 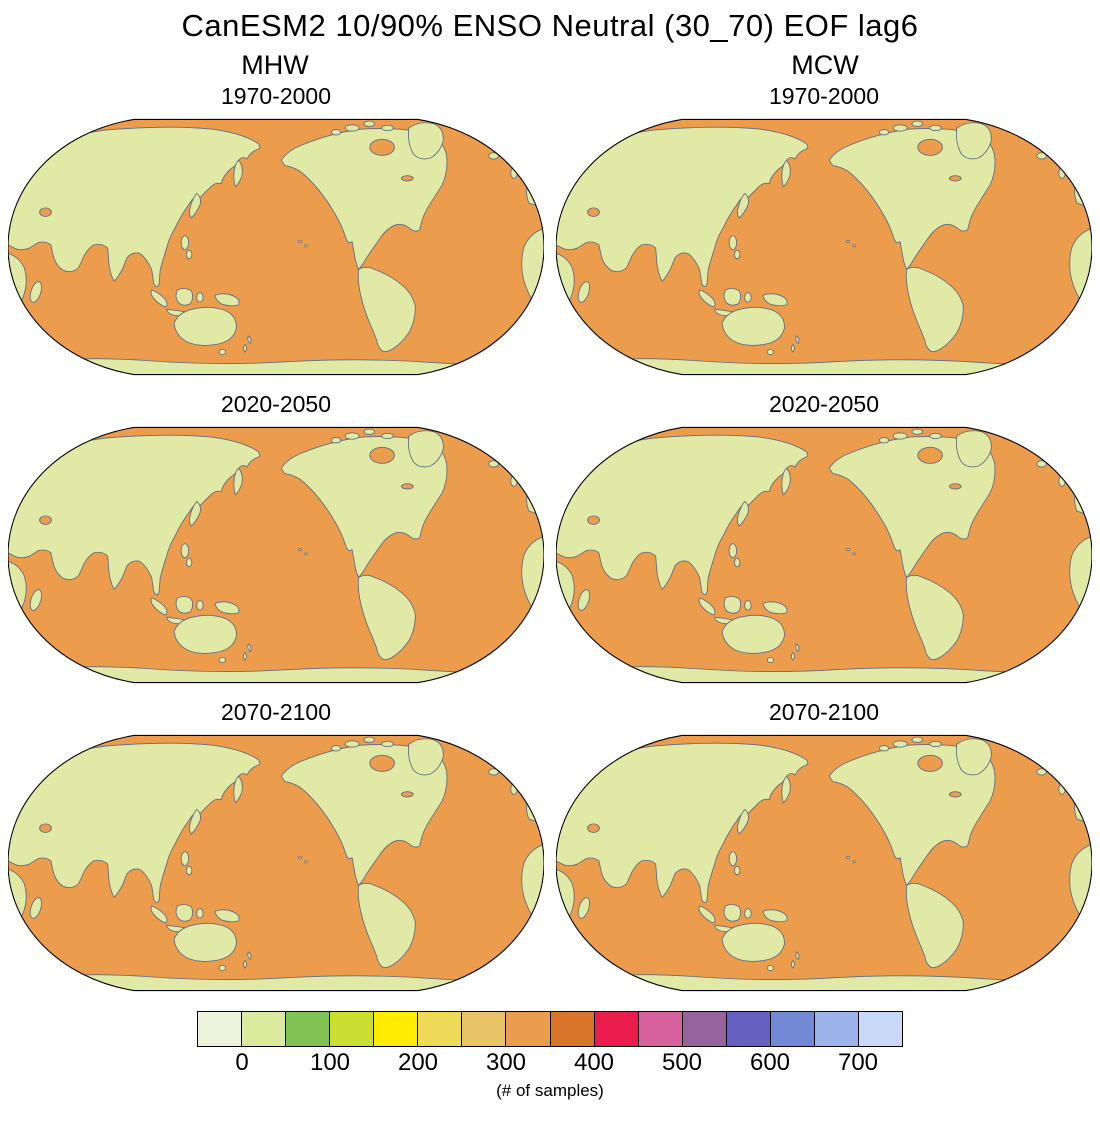 I want to click on colorbar-tick-label: 100, so click(x=330, y=1062).